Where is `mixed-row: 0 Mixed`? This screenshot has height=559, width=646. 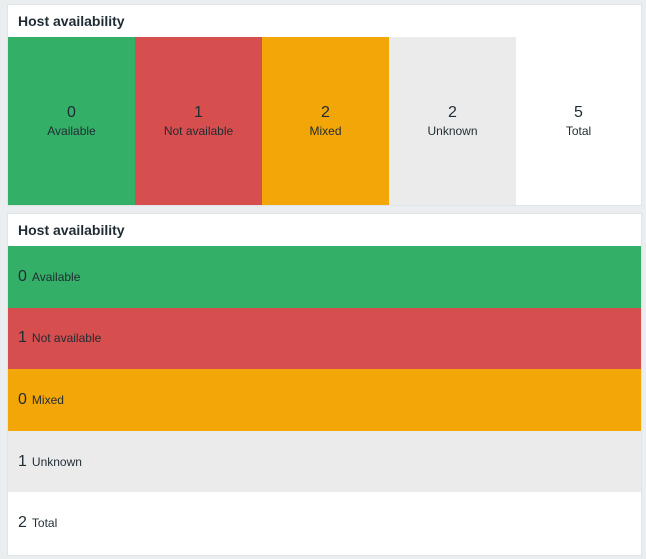 mixed-row: 0 Mixed is located at coordinates (324, 400).